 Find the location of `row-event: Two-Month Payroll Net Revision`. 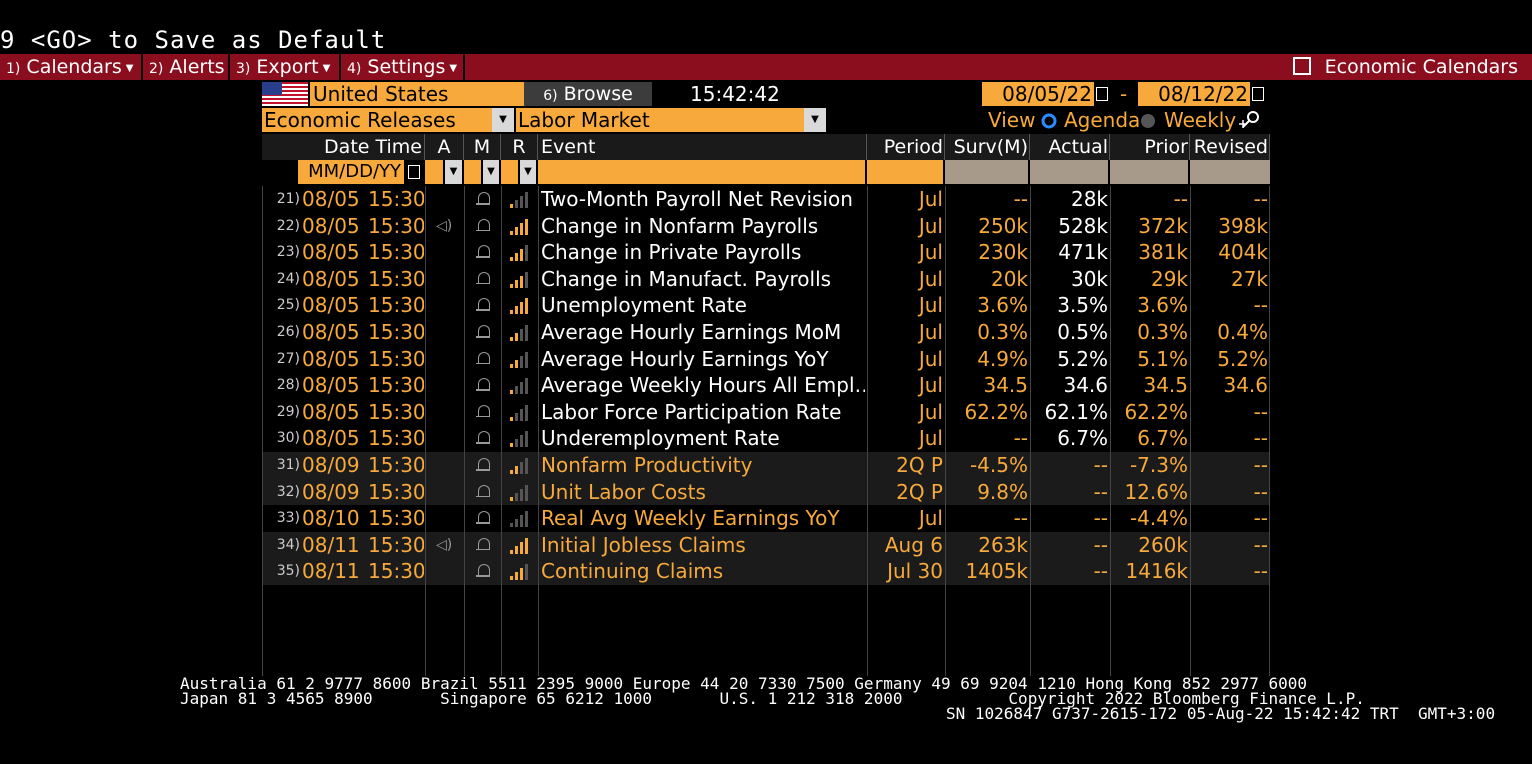

row-event: Two-Month Payroll Net Revision is located at coordinates (697, 199).